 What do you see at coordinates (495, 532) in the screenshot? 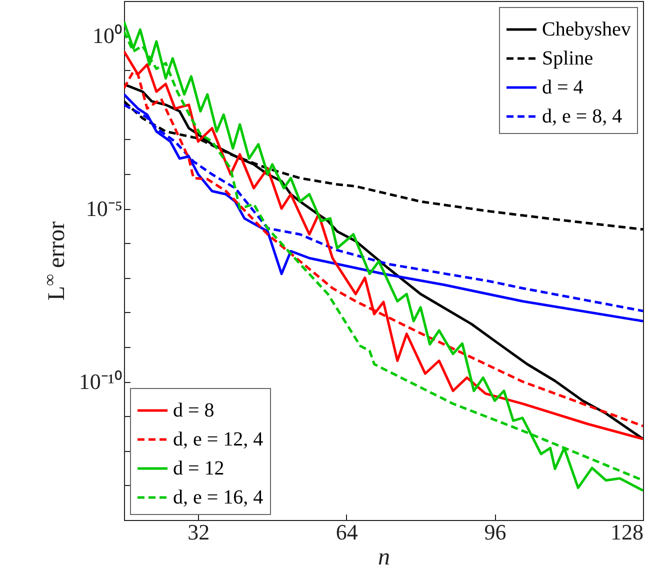
I see `x-tick-label: 96` at bounding box center [495, 532].